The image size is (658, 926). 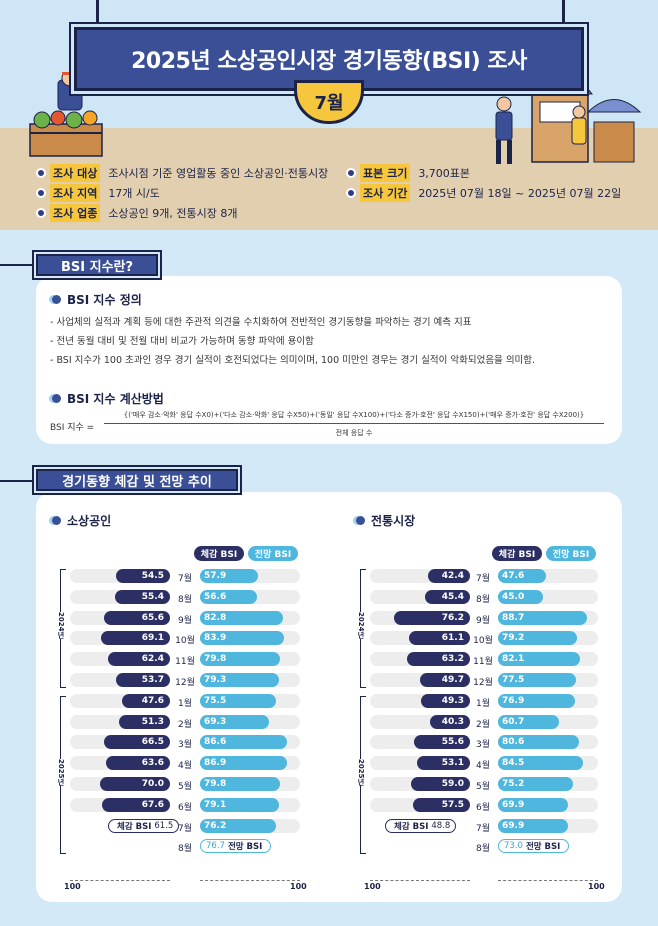 I want to click on forecast-bar: 75.5, so click(x=238, y=700).